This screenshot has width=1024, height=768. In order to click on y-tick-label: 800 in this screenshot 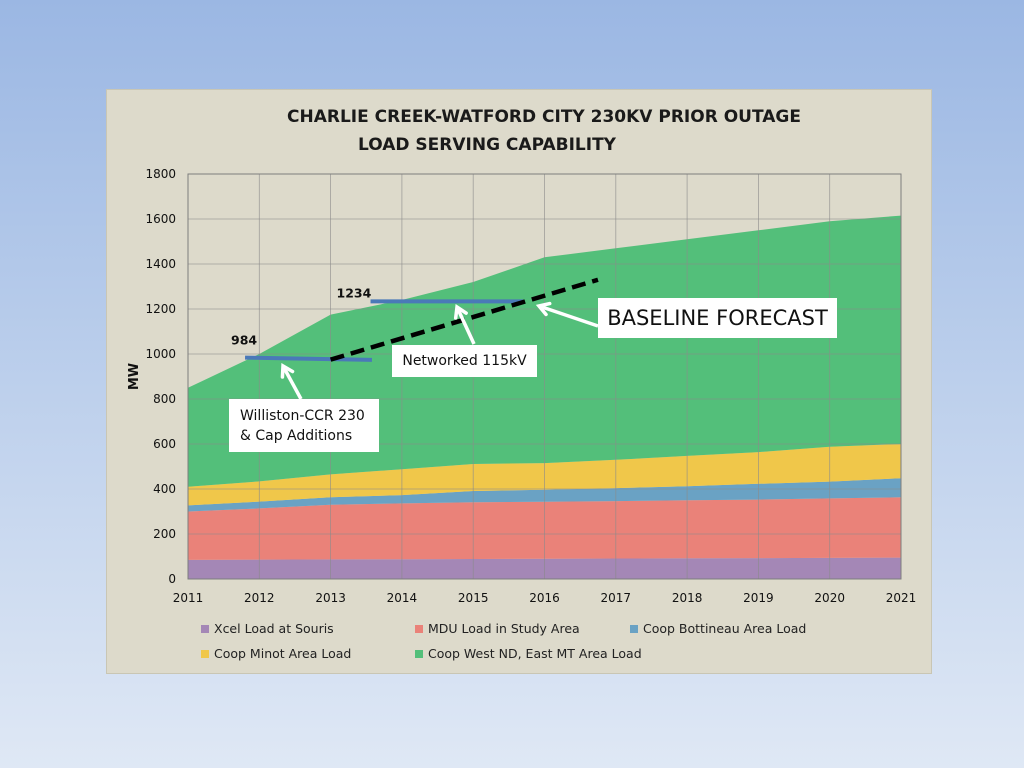, I will do `click(164, 399)`.